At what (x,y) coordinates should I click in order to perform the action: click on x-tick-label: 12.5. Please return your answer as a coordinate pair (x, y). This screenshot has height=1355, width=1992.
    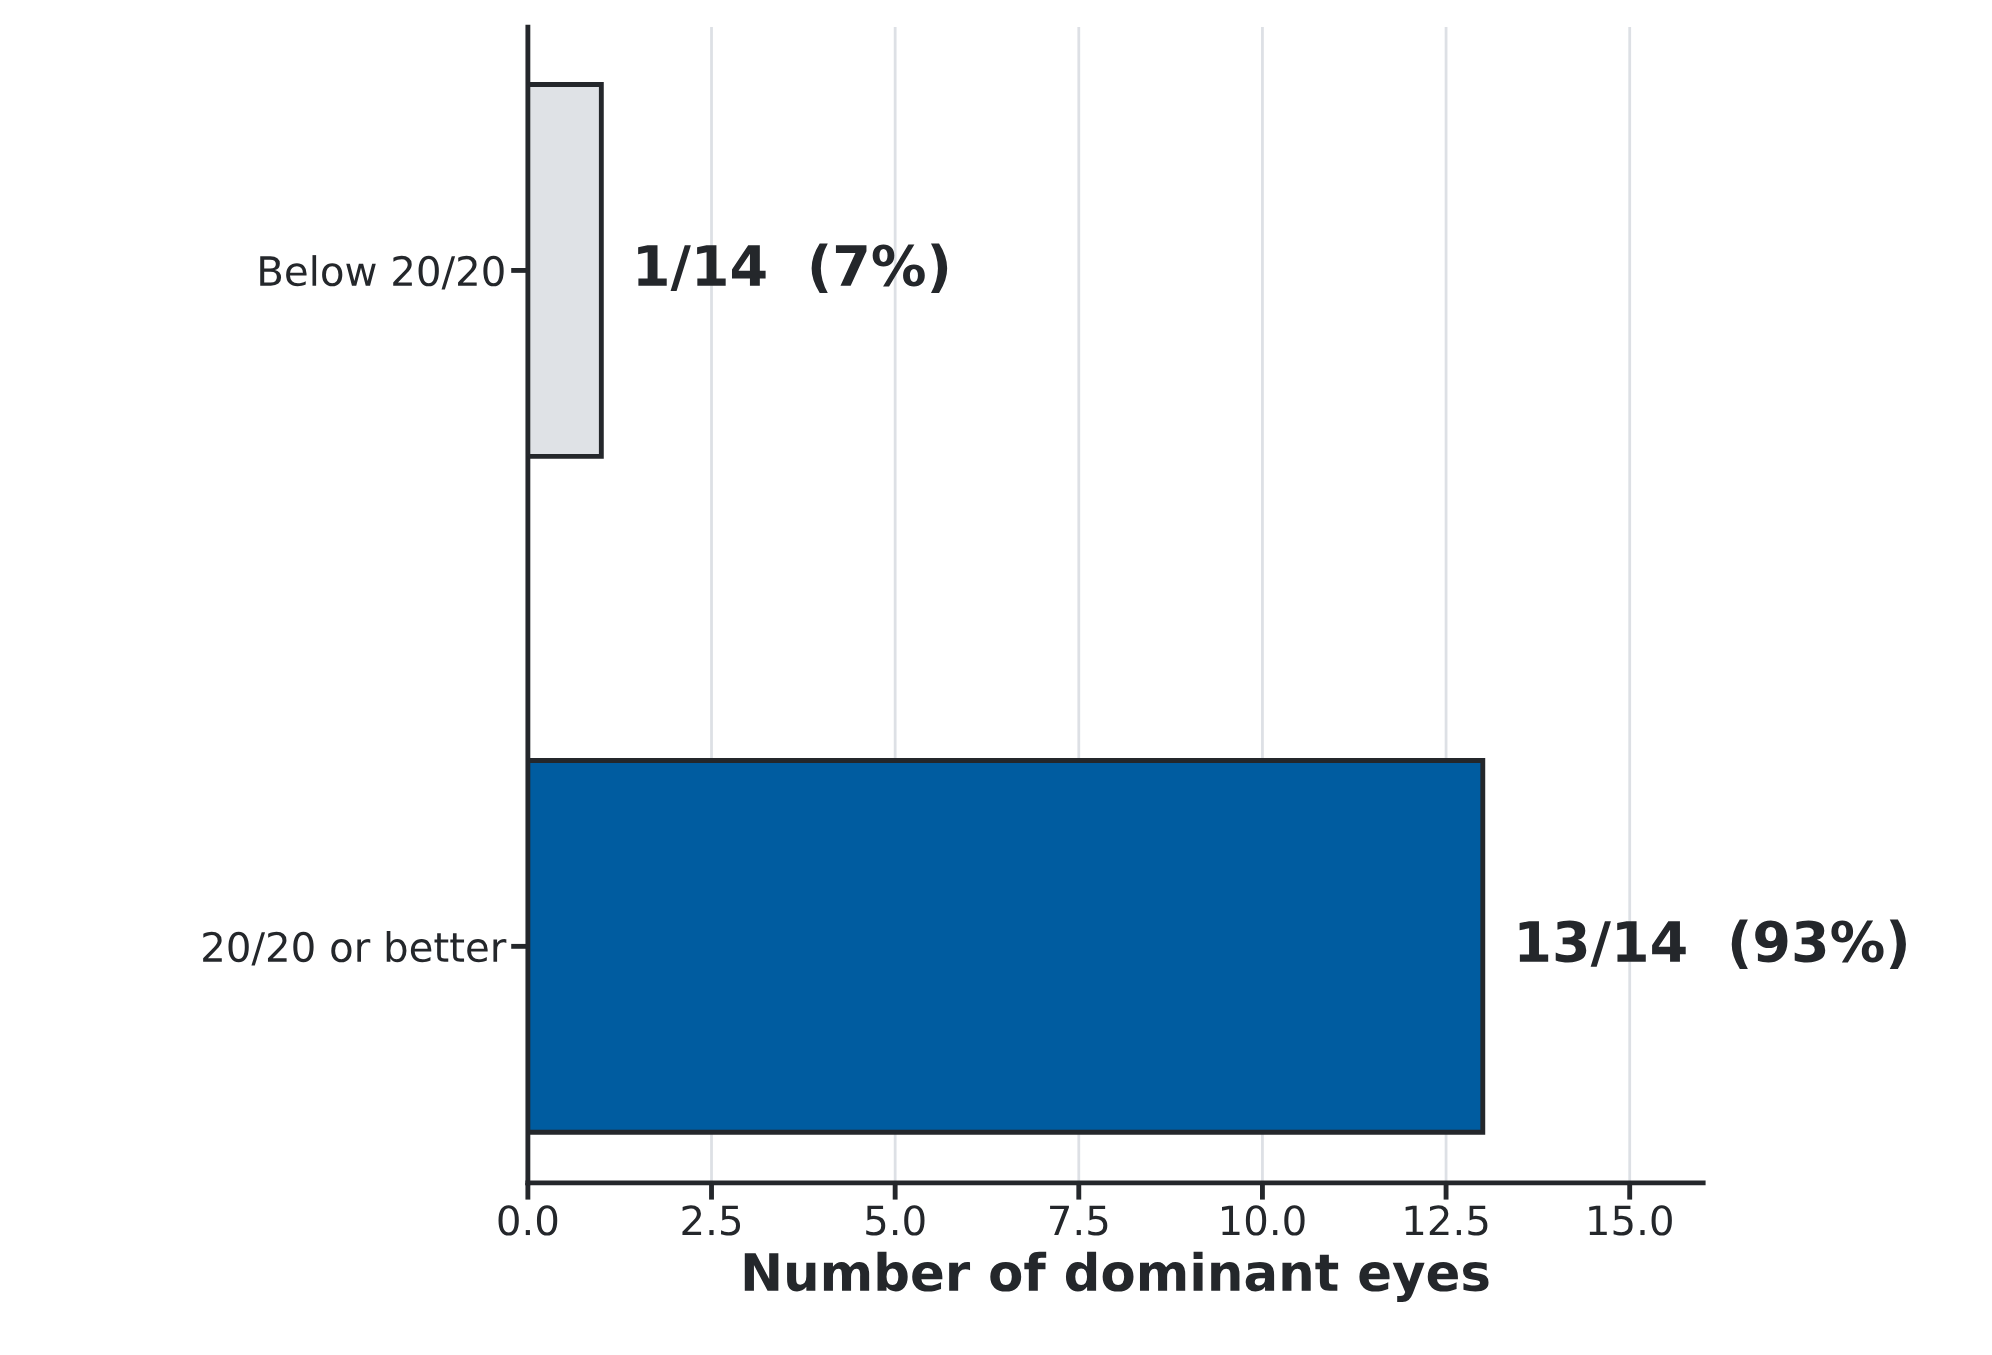
    Looking at the image, I should click on (1446, 1220).